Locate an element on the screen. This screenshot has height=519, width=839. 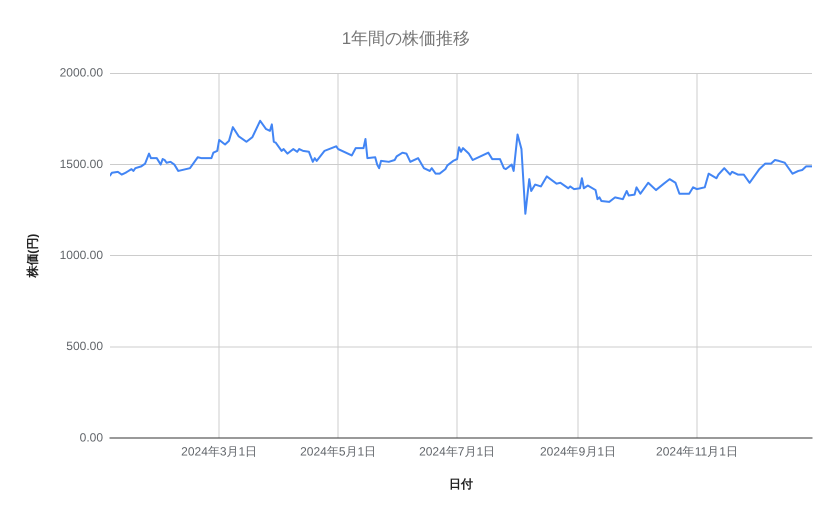
x-tick-label: 2024年11月1日 is located at coordinates (697, 451).